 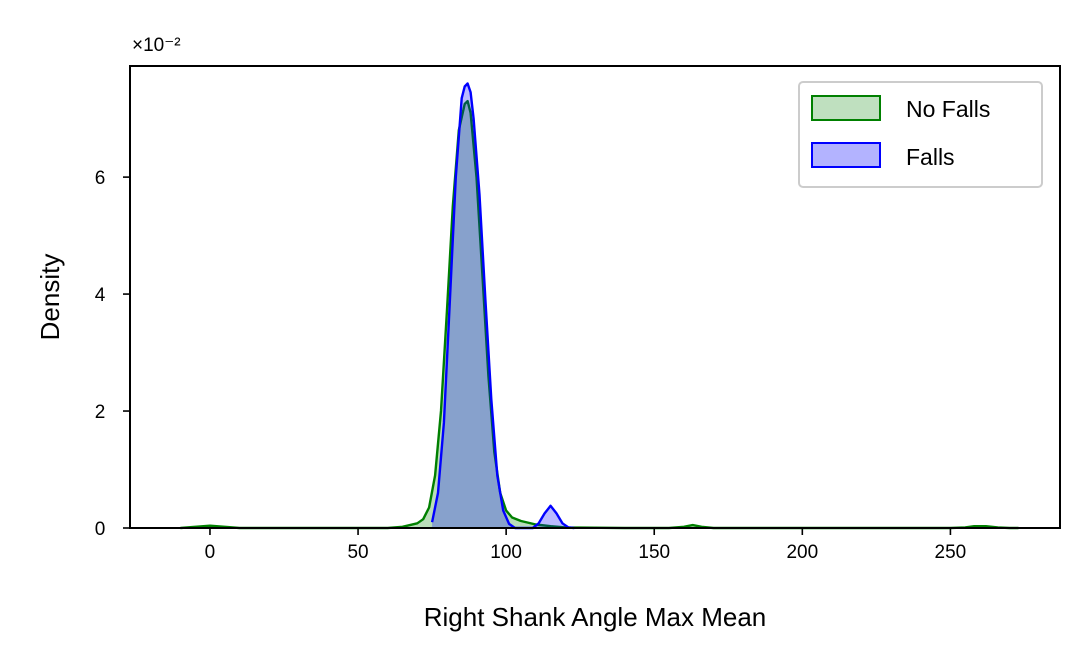 What do you see at coordinates (210, 552) in the screenshot?
I see `x-tick-label: 0` at bounding box center [210, 552].